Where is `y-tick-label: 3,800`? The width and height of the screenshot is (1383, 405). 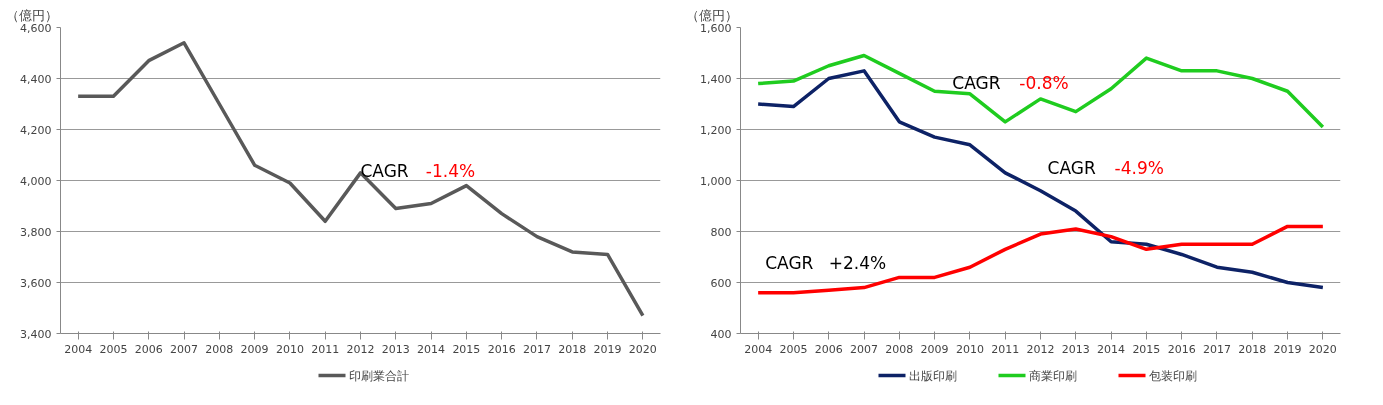
y-tick-label: 3,800 is located at coordinates (36, 232).